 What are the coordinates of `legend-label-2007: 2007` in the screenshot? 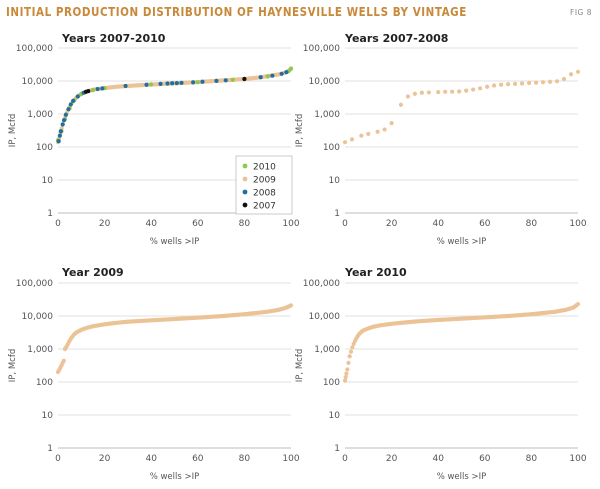 It's located at (264, 207).